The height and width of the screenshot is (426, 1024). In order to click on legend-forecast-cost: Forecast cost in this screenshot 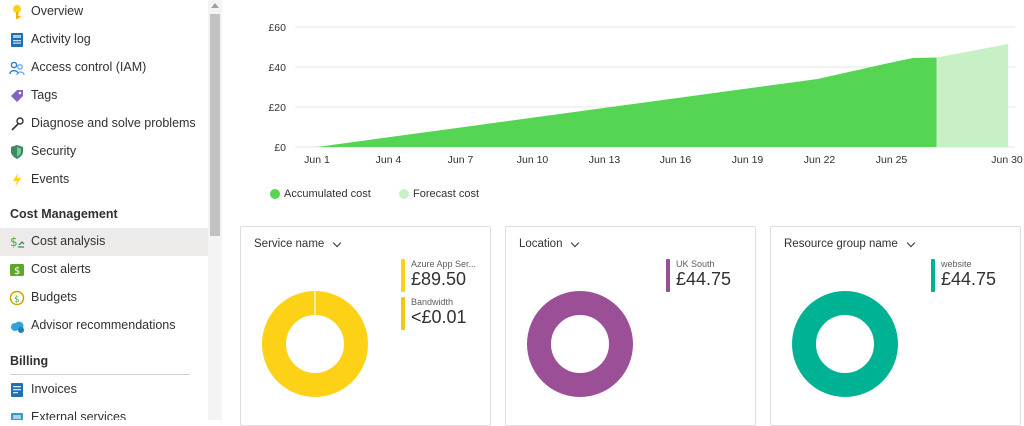, I will do `click(439, 194)`.